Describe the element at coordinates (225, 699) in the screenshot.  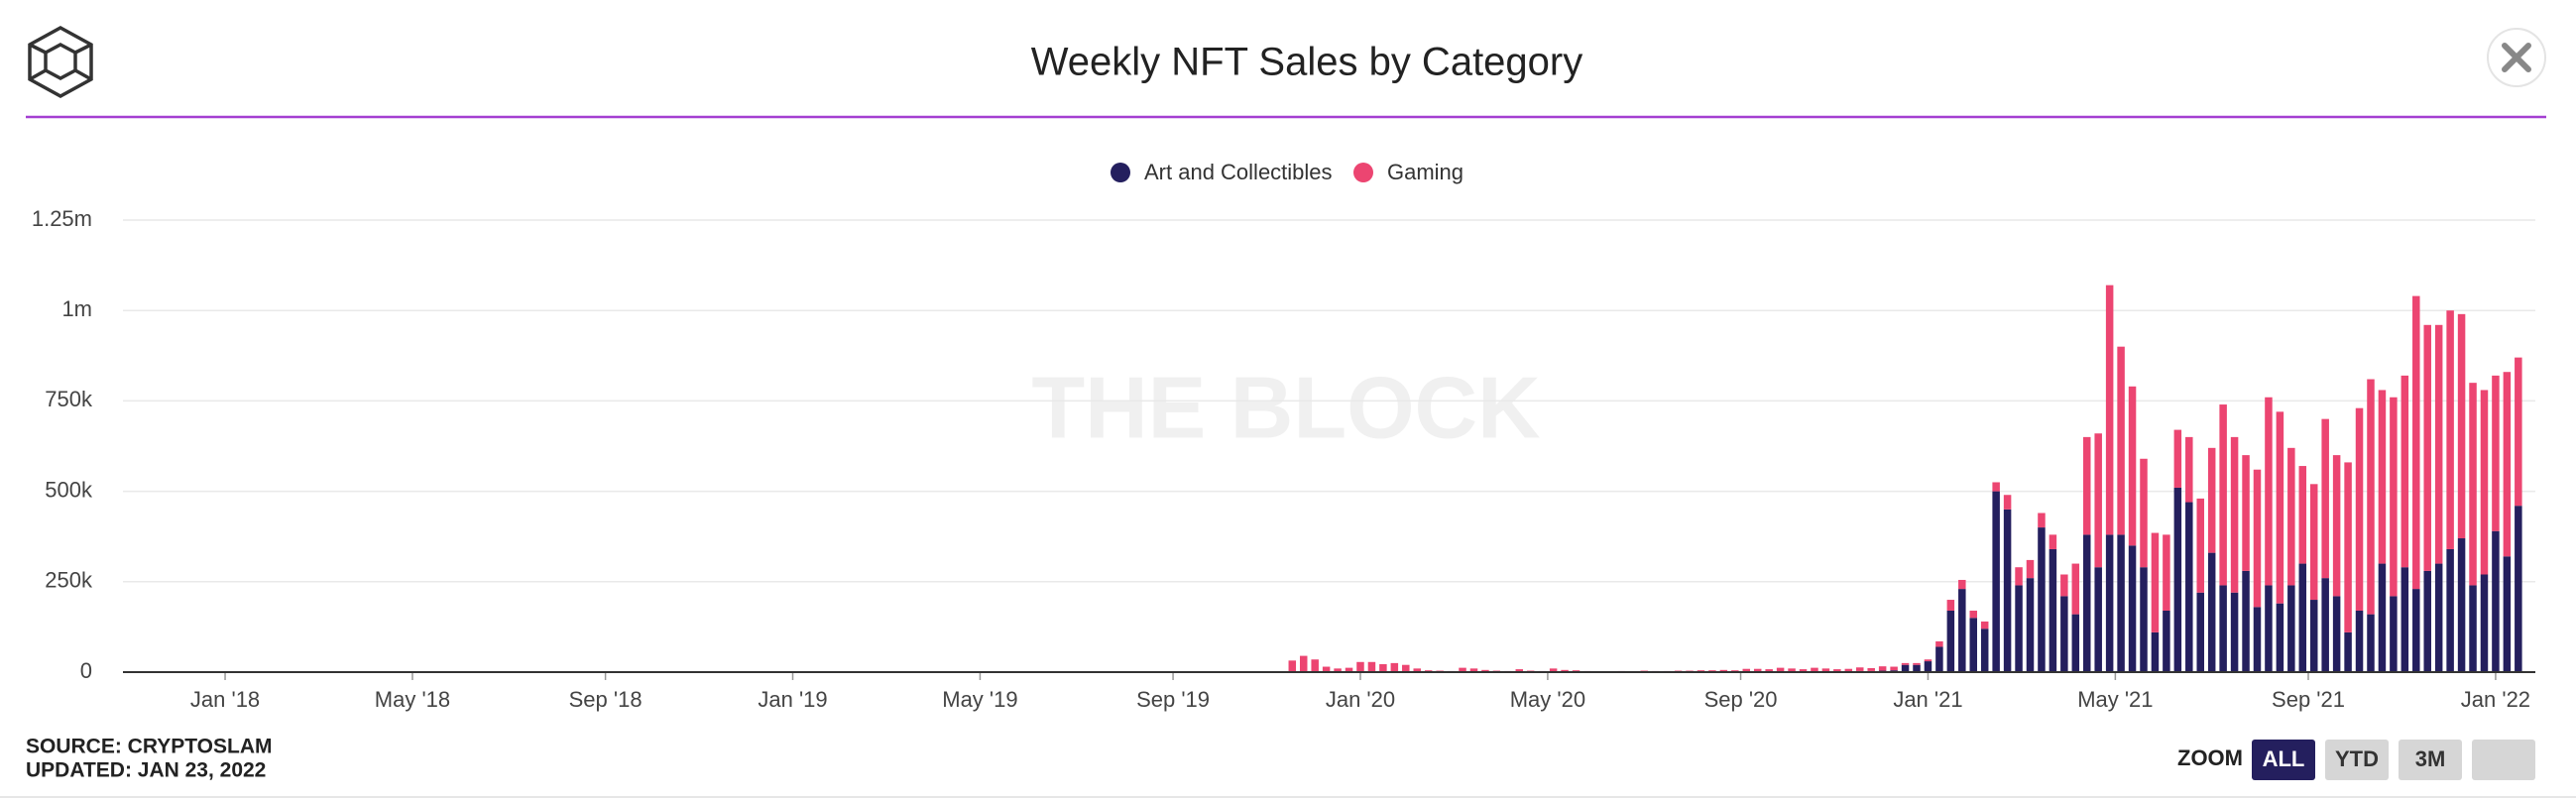
I see `x-tick-label: Jan '18` at that location.